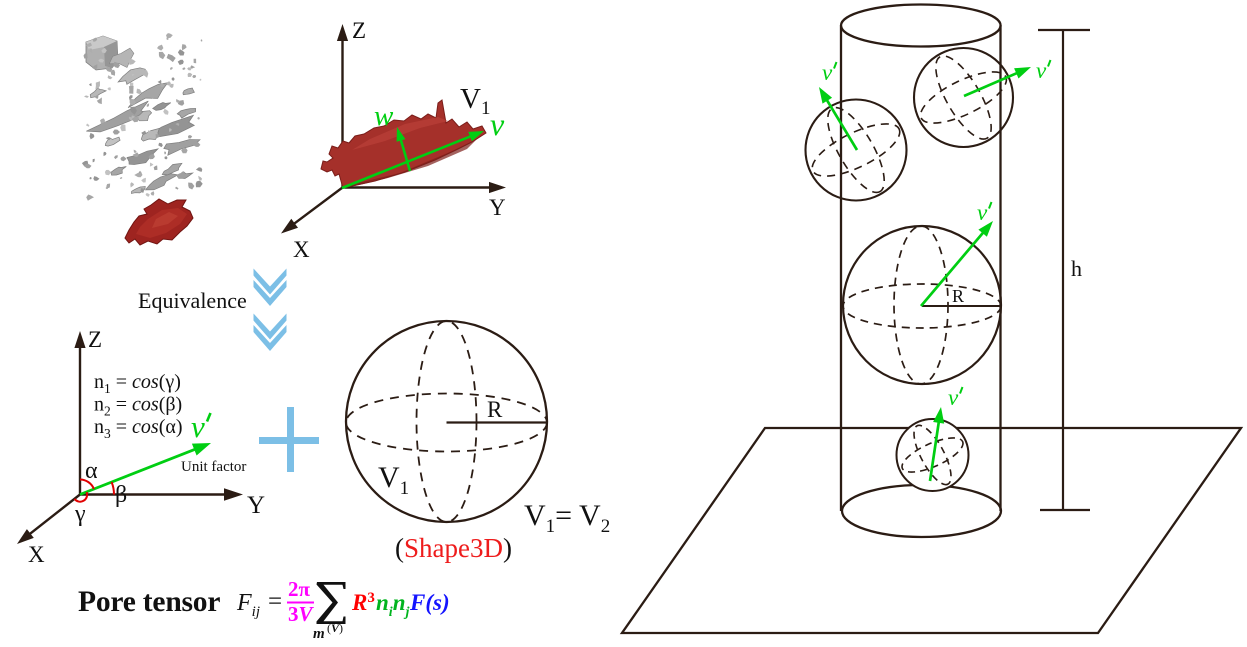 This screenshot has height=647, width=1247. Describe the element at coordinates (429, 602) in the screenshot. I see `svg-text: F(s)` at that location.